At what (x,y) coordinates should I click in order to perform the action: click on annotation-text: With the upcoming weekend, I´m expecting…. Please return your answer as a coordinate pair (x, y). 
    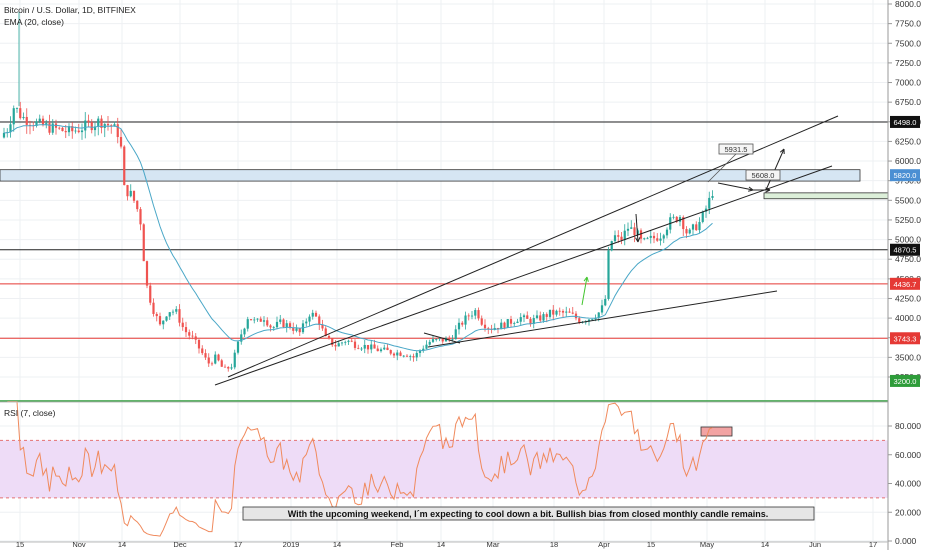
    Looking at the image, I should click on (528, 514).